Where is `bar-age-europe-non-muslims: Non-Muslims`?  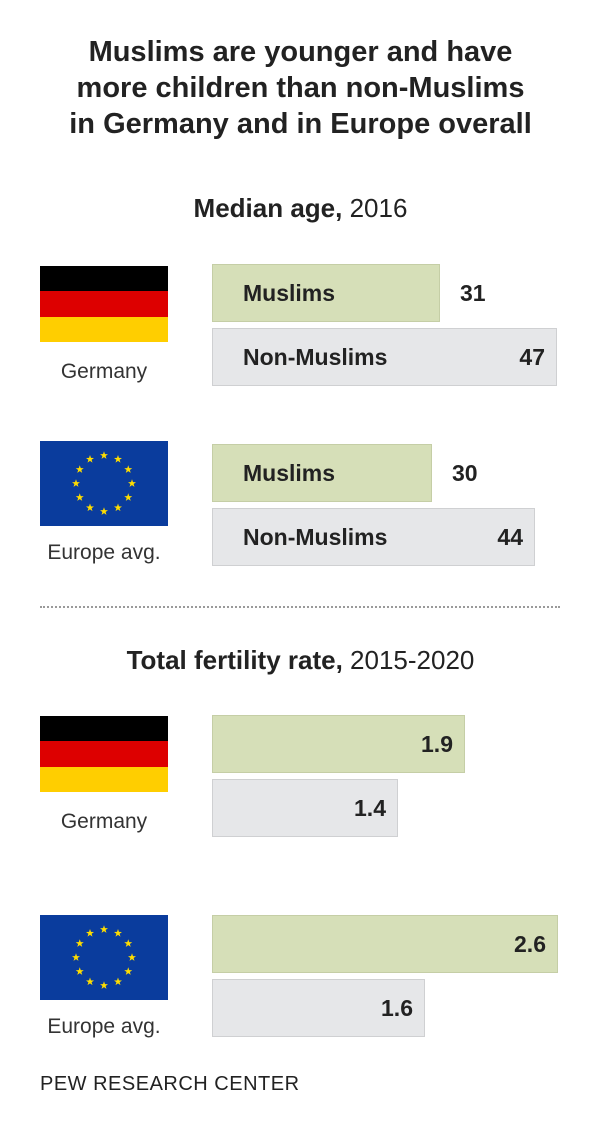
bar-age-europe-non-muslims: Non-Muslims is located at coordinates (373, 537).